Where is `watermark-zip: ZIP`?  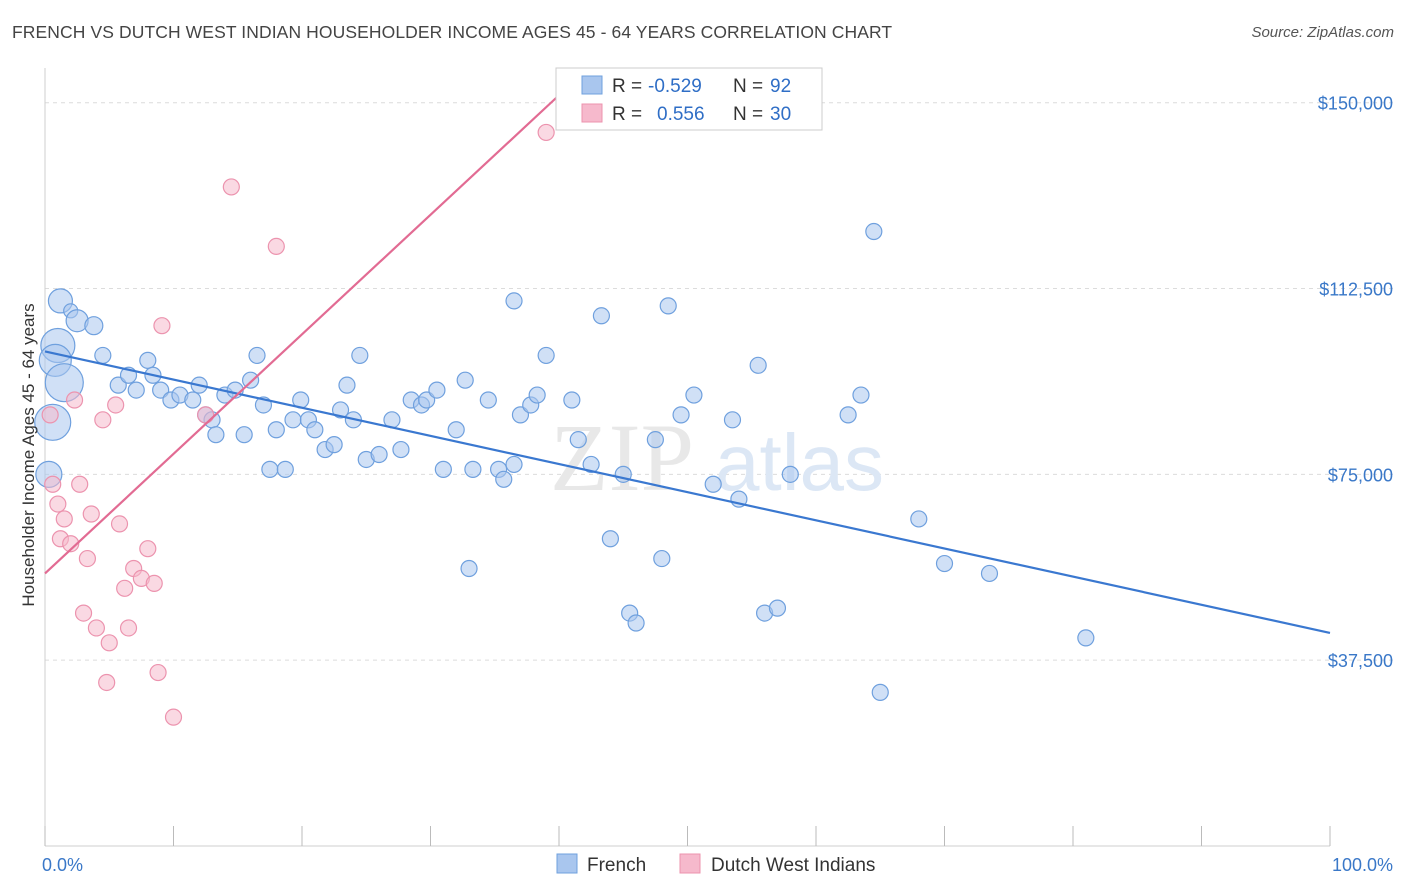
watermark-zip: ZIP is located at coordinates (622, 457).